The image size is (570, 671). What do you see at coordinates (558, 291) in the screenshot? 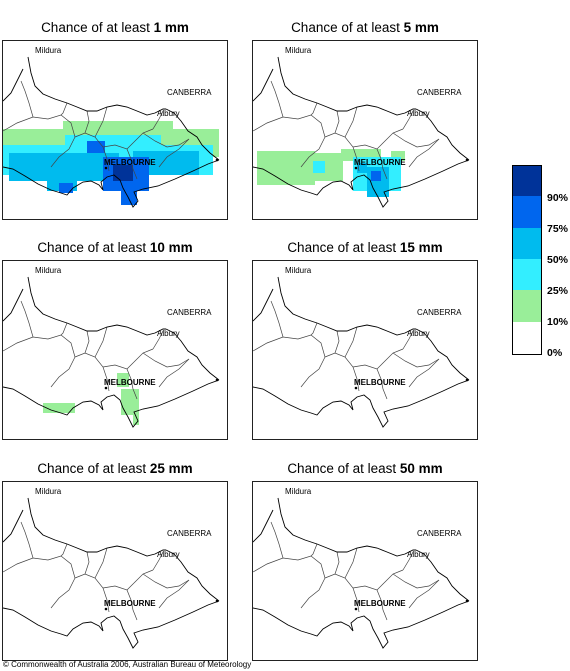
I see `legend-label-25: 25%` at bounding box center [558, 291].